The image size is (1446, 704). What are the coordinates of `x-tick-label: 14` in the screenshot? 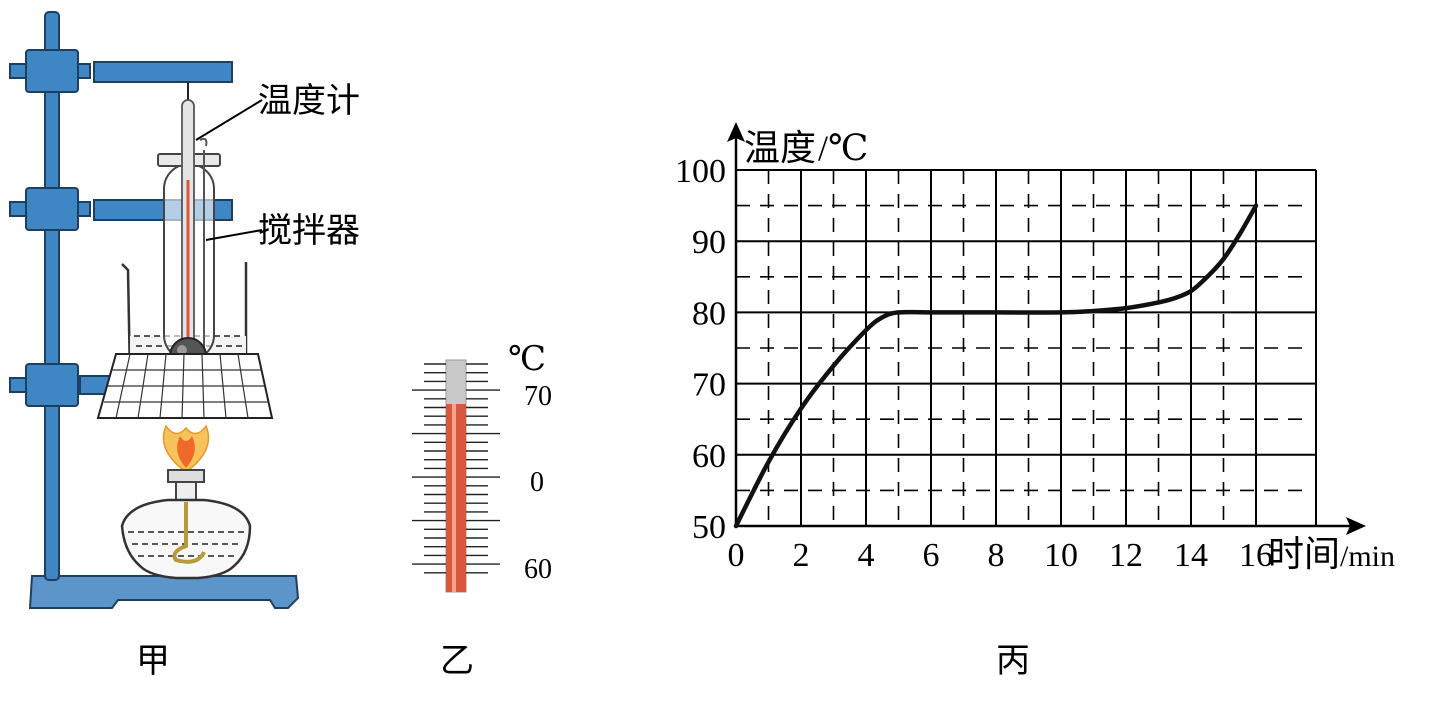 It's located at (1191, 555).